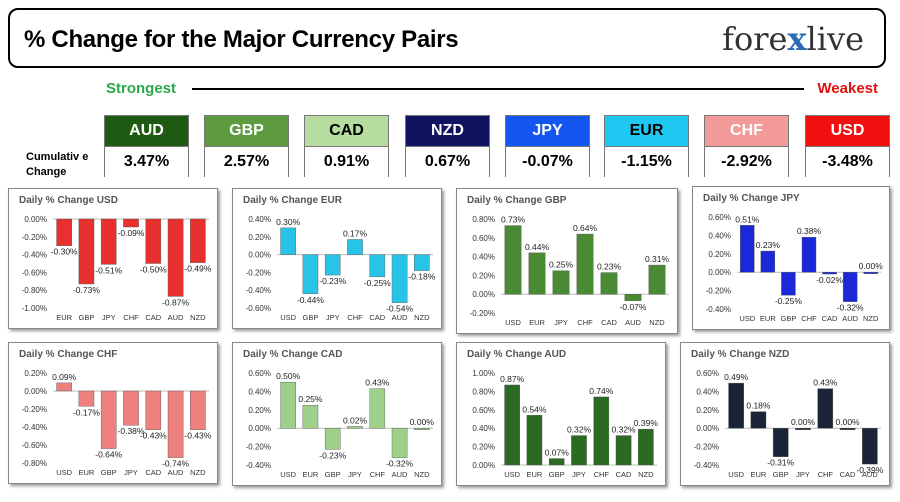 The width and height of the screenshot is (900, 502). What do you see at coordinates (346, 162) in the screenshot?
I see `currency-cumulative-value: 0.91%` at bounding box center [346, 162].